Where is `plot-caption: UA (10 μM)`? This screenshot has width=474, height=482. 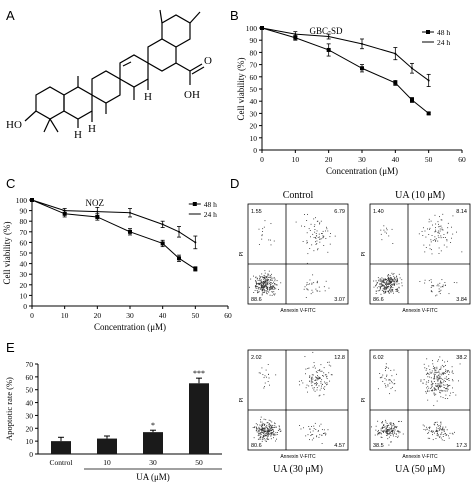 plot-caption: UA (10 μM) is located at coordinates (420, 195).